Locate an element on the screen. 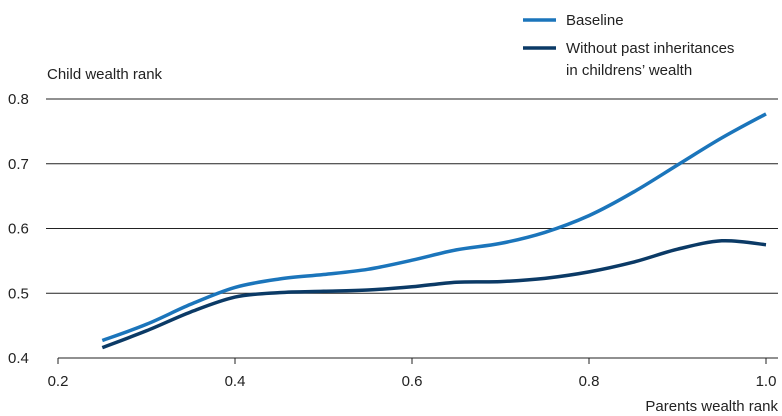 Image resolution: width=782 pixels, height=416 pixels. x-tick-label: 0.6 is located at coordinates (412, 381).